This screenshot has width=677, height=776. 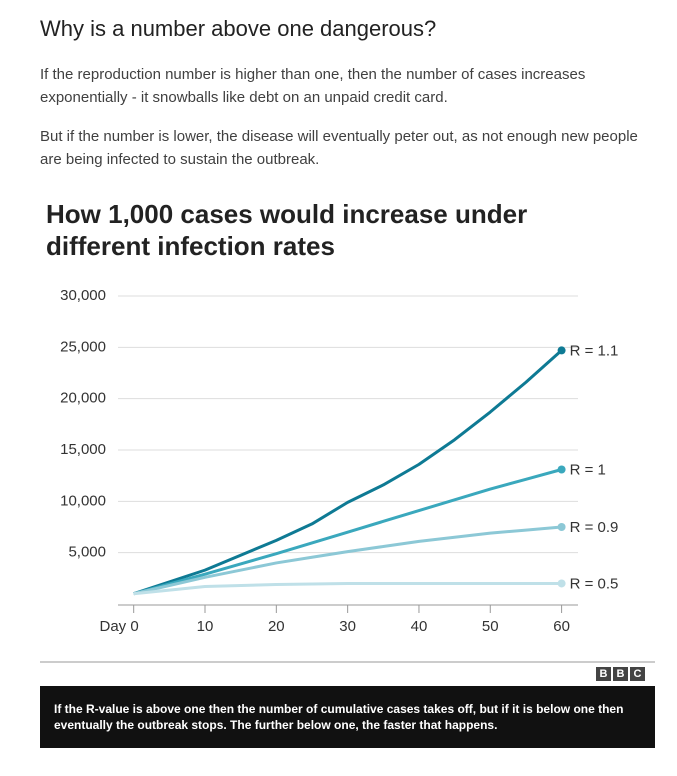 I want to click on series-label: R = 0.5, so click(x=594, y=583).